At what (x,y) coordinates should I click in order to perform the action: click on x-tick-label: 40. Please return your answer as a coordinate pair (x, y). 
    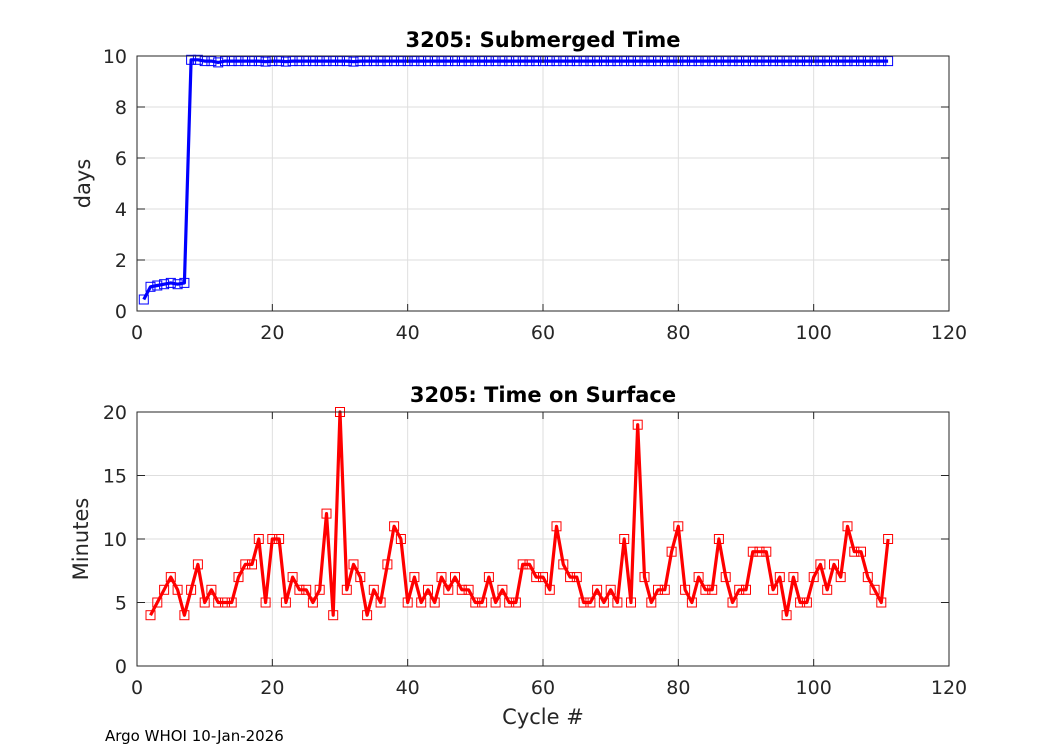
    Looking at the image, I should click on (408, 688).